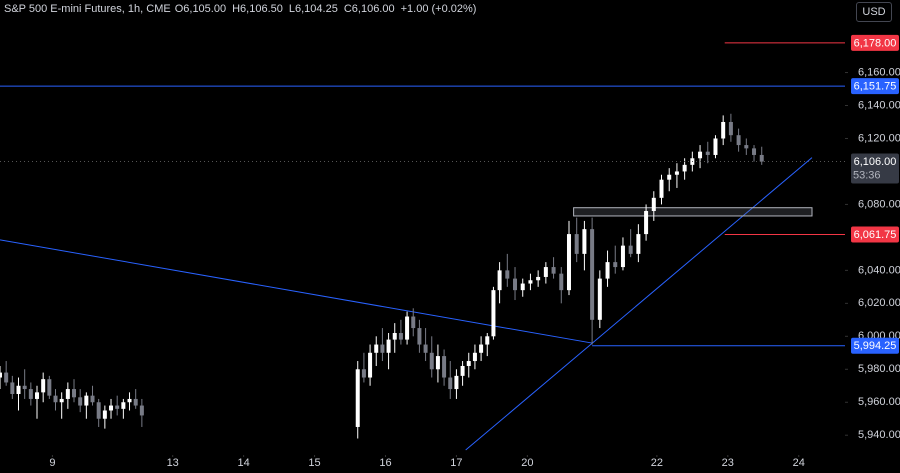 The image size is (900, 473). I want to click on last-price-box, so click(875, 168).